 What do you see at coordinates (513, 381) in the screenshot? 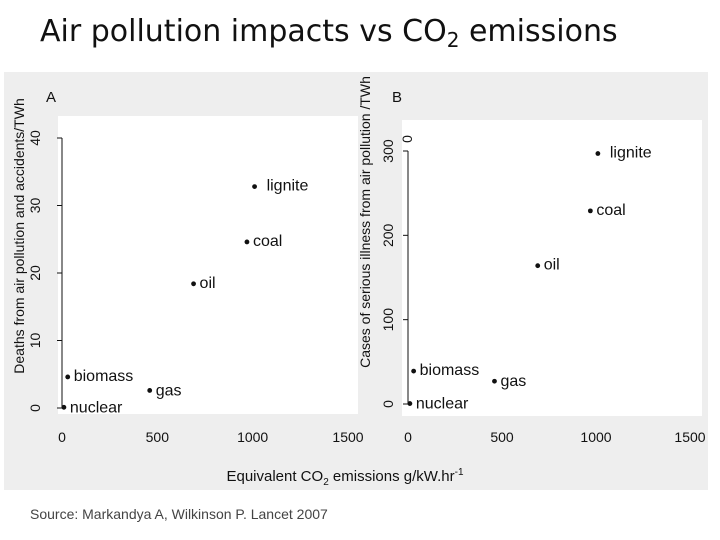
I see `panel-b-point-label-gas: gas` at bounding box center [513, 381].